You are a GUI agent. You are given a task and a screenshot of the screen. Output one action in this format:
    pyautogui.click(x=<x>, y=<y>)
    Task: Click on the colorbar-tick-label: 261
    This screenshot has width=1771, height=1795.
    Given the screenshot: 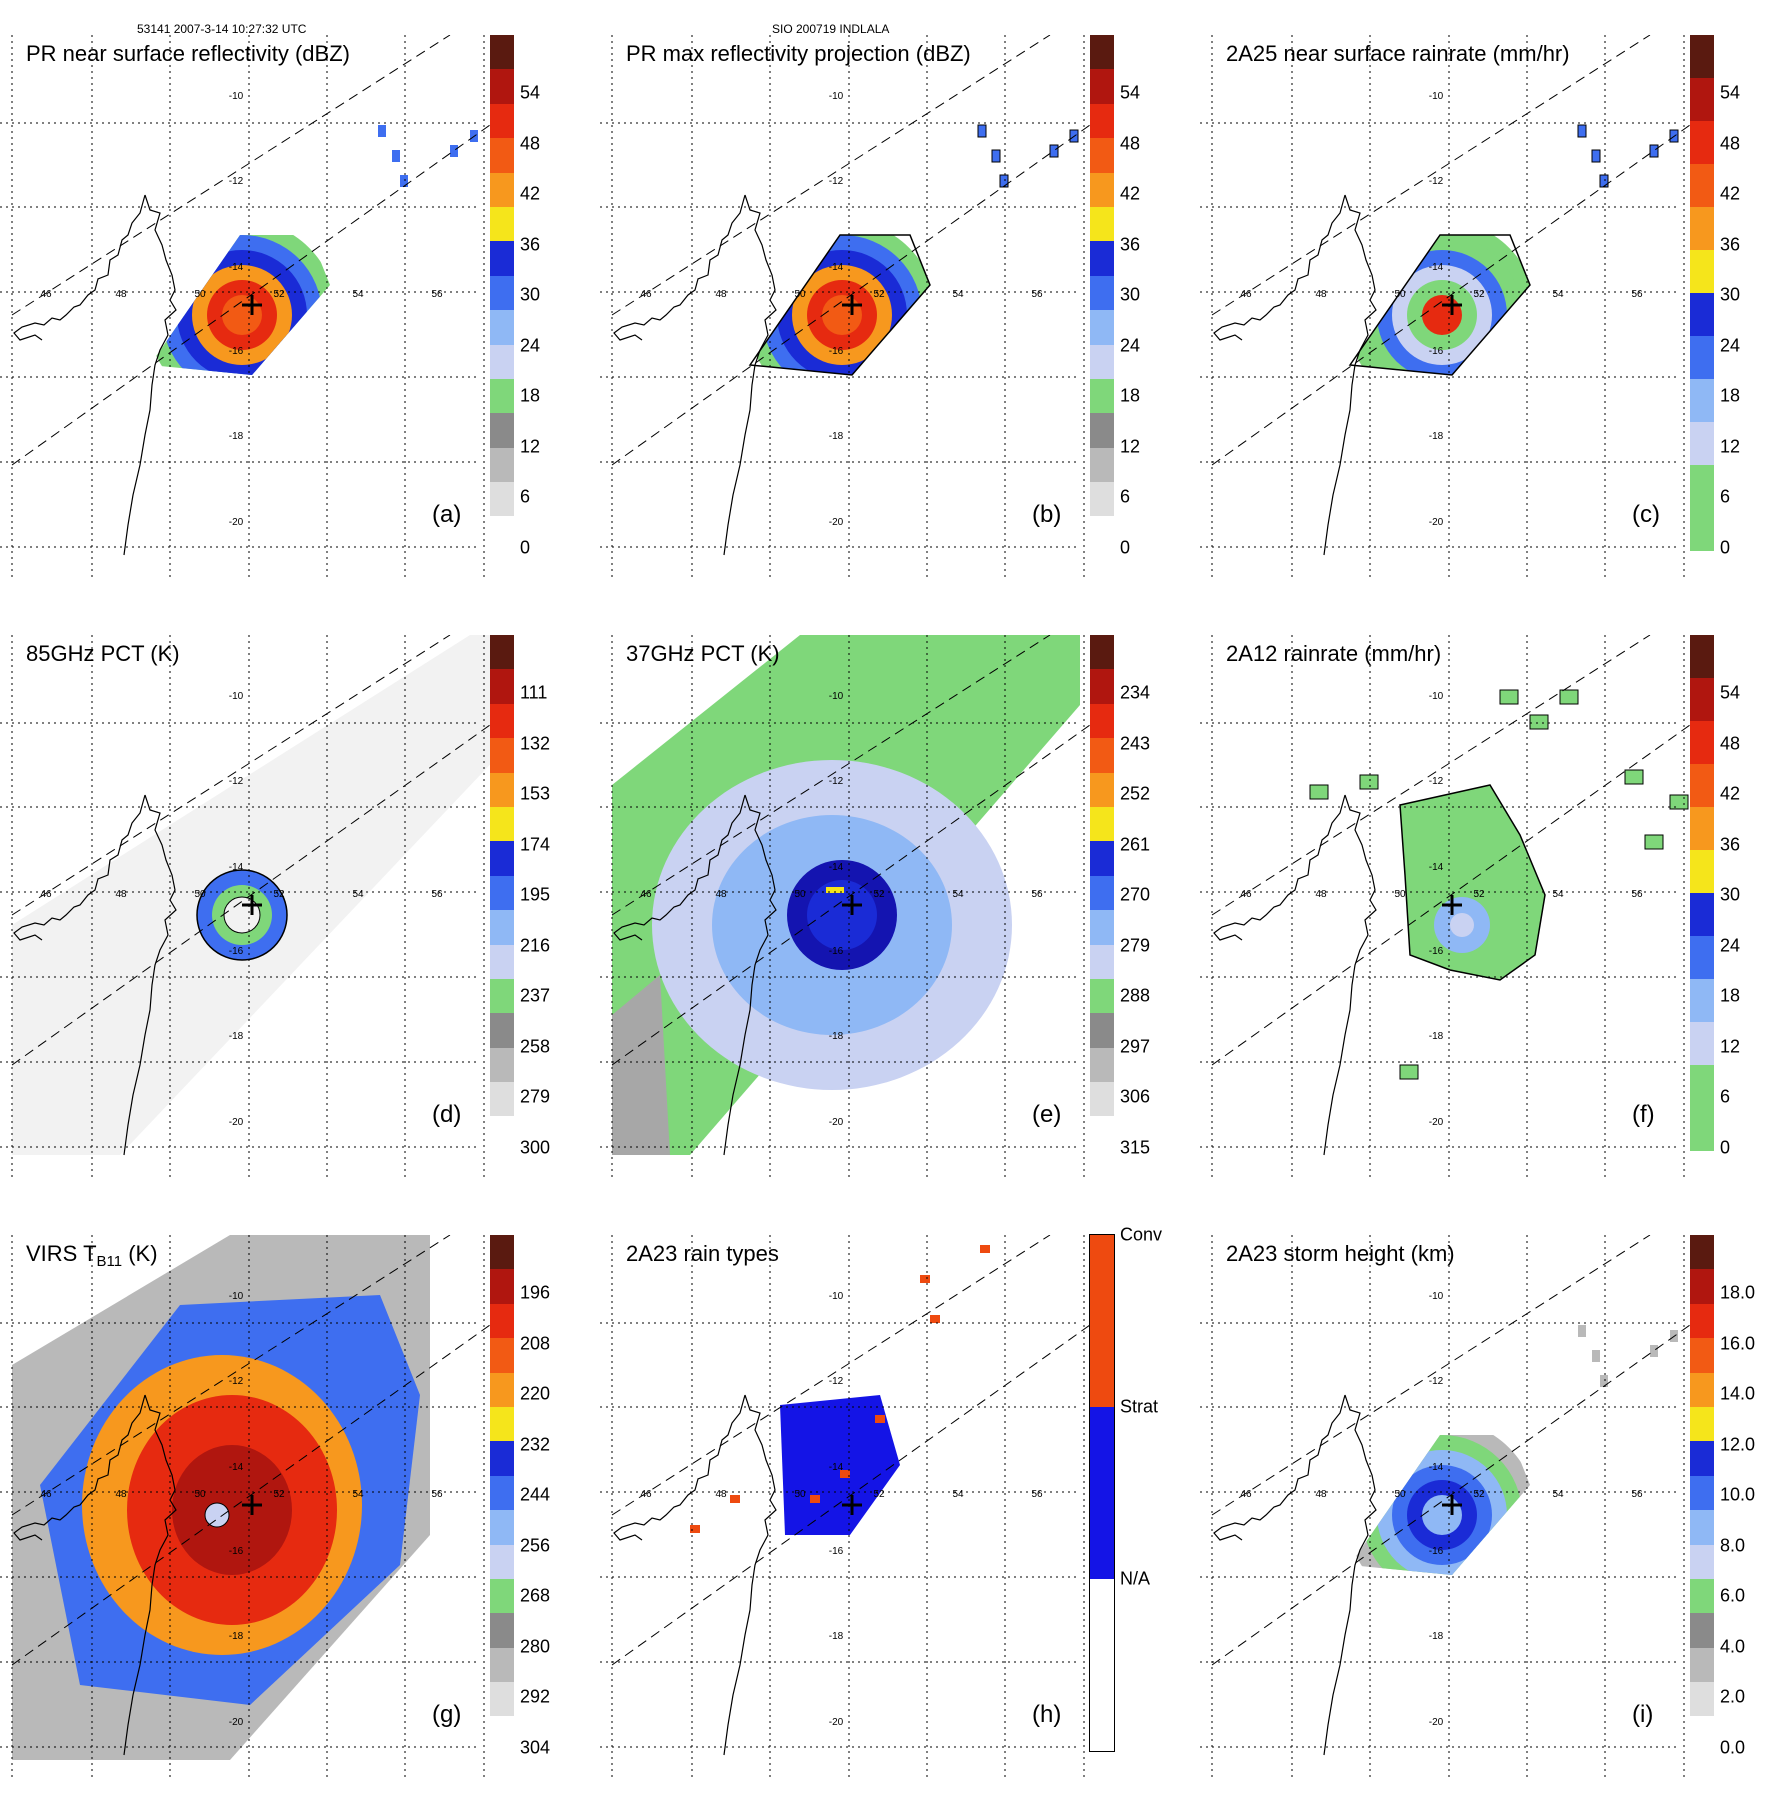 What is the action you would take?
    pyautogui.click(x=1135, y=844)
    